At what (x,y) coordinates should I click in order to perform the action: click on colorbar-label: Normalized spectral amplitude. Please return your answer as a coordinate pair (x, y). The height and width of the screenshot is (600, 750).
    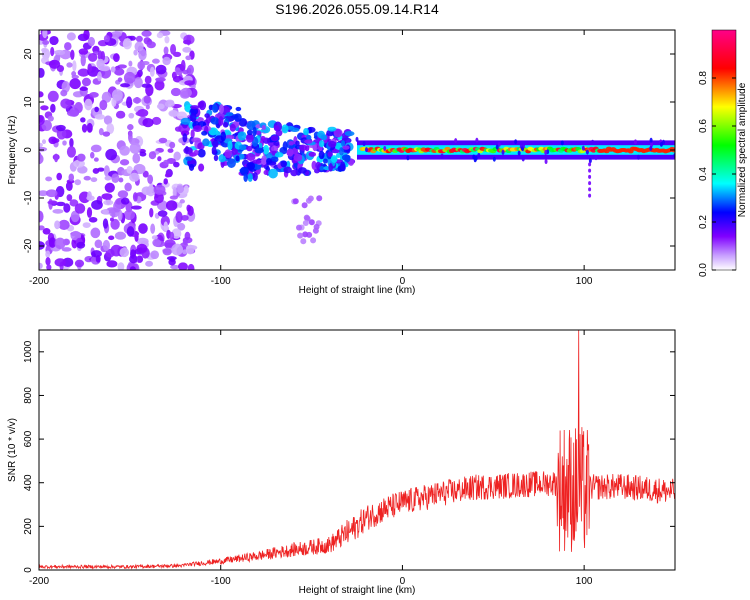
    Looking at the image, I should click on (742, 149).